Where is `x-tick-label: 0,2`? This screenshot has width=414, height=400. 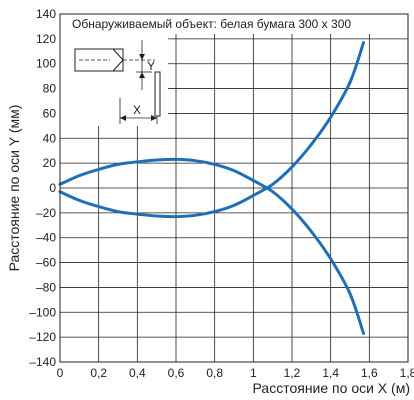 x-tick-label: 0,2 is located at coordinates (98, 373).